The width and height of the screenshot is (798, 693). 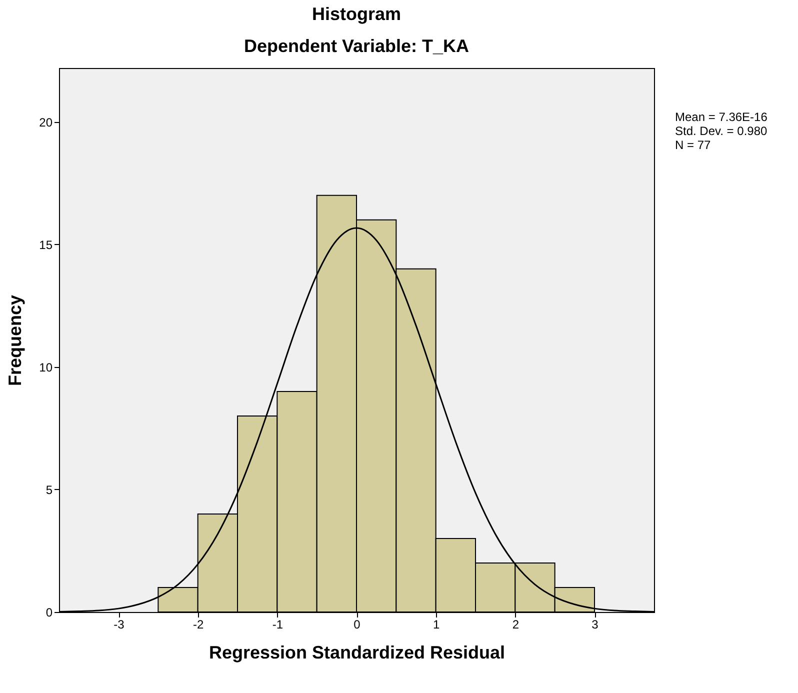 What do you see at coordinates (46, 367) in the screenshot?
I see `y-tick-label: 10` at bounding box center [46, 367].